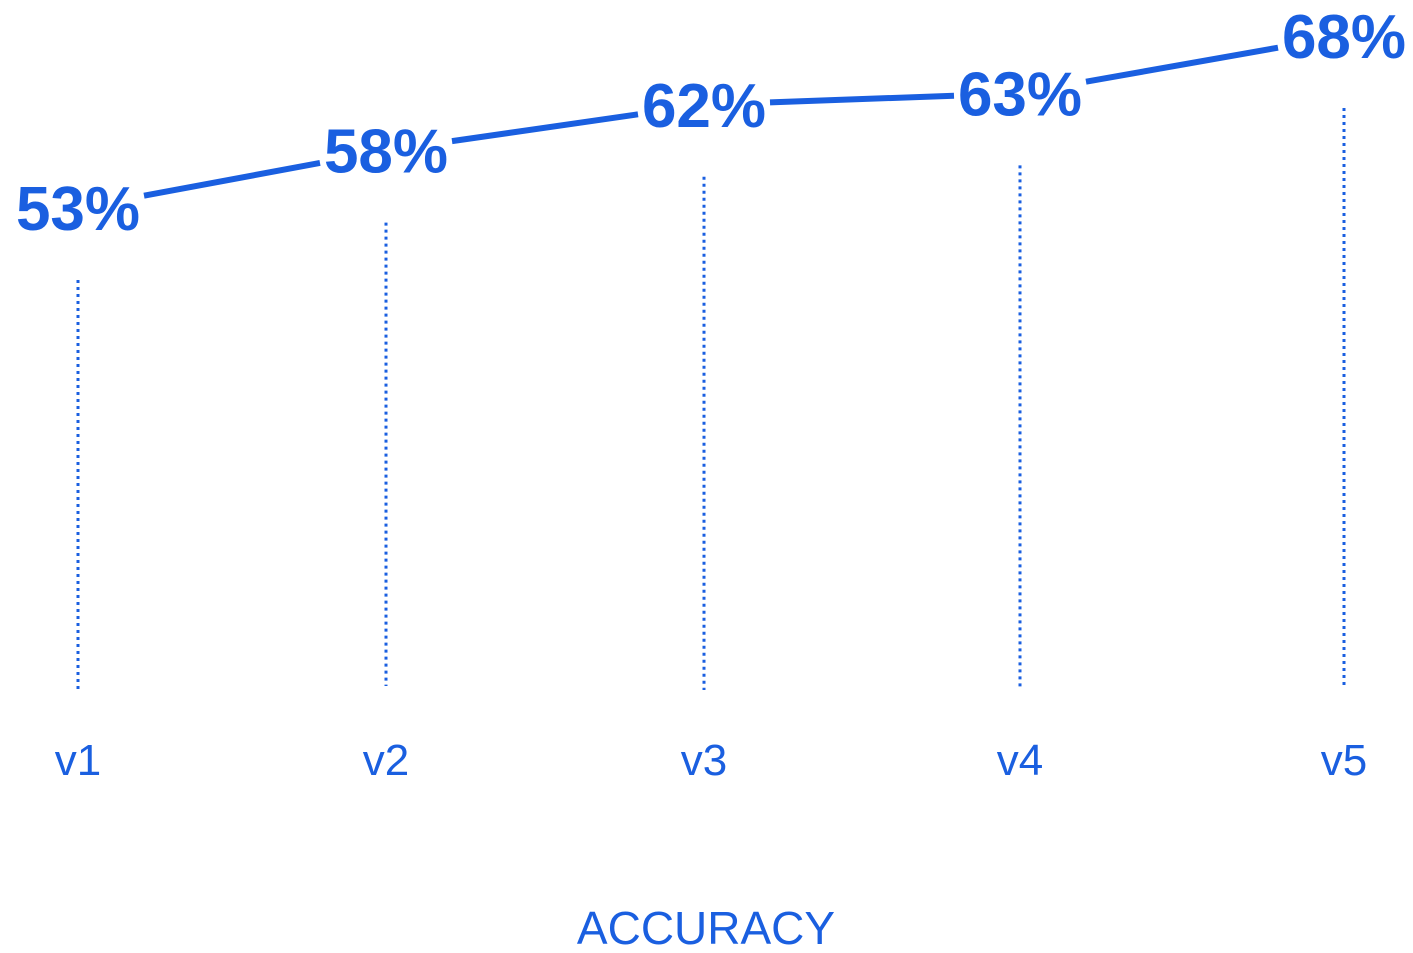  I want to click on x-tick-label-v1: v1, so click(78, 760).